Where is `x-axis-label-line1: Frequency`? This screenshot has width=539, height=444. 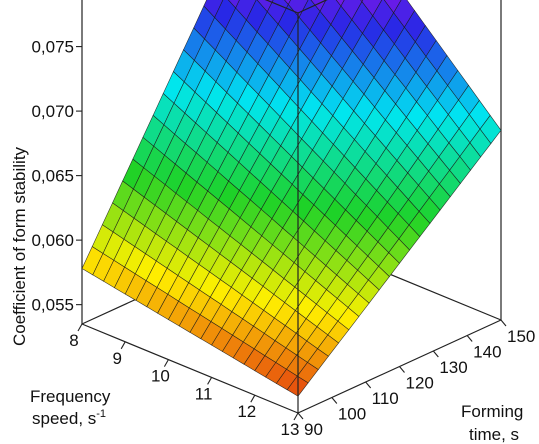
x-axis-label-line1: Frequency is located at coordinates (70, 396).